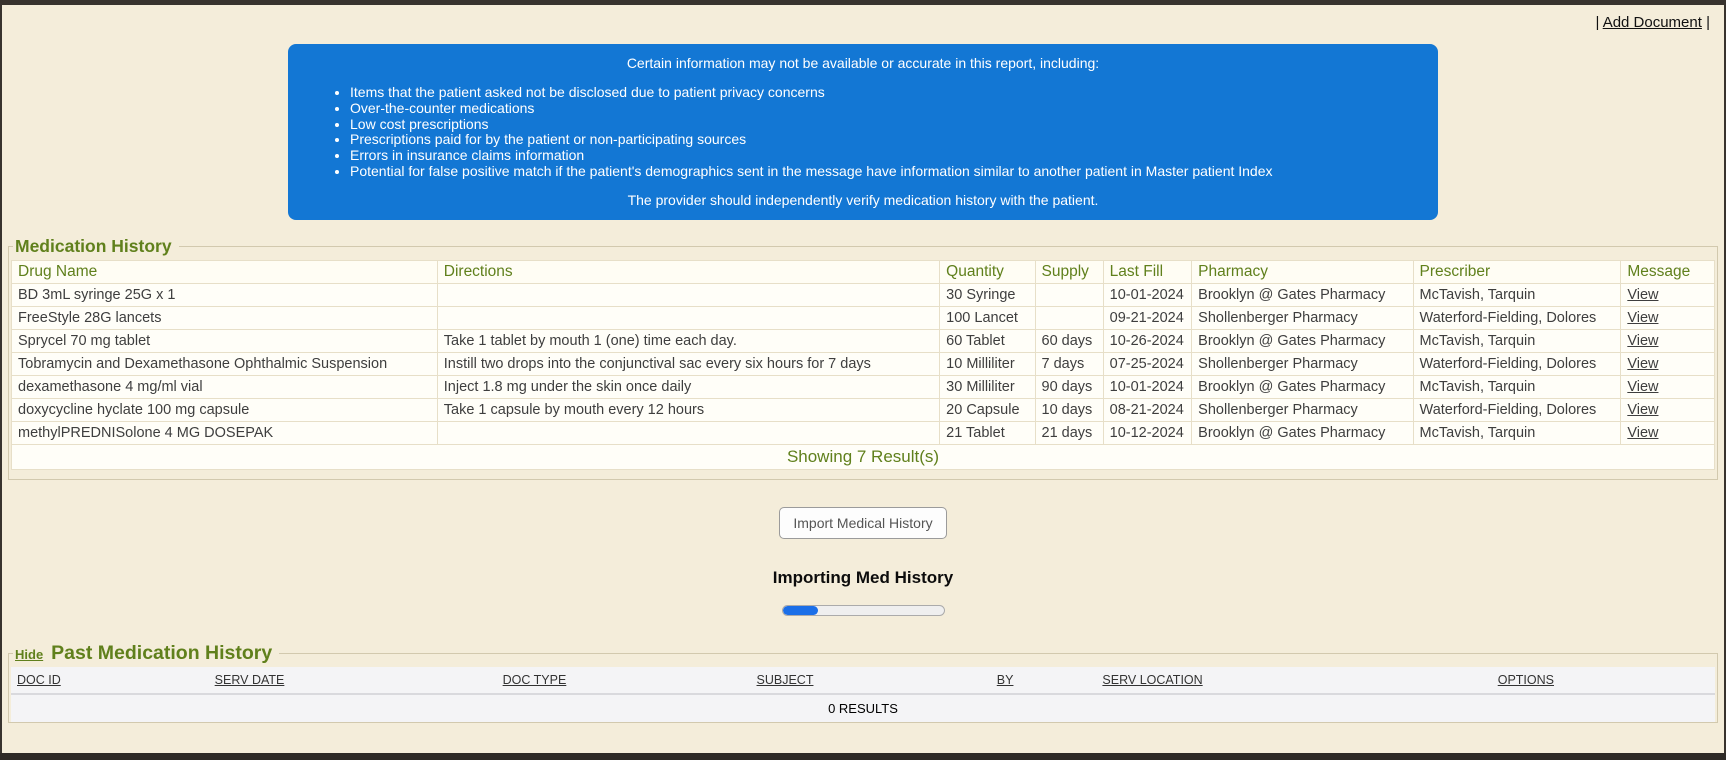  I want to click on quantity-cell: 10 Milliliter, so click(987, 363).